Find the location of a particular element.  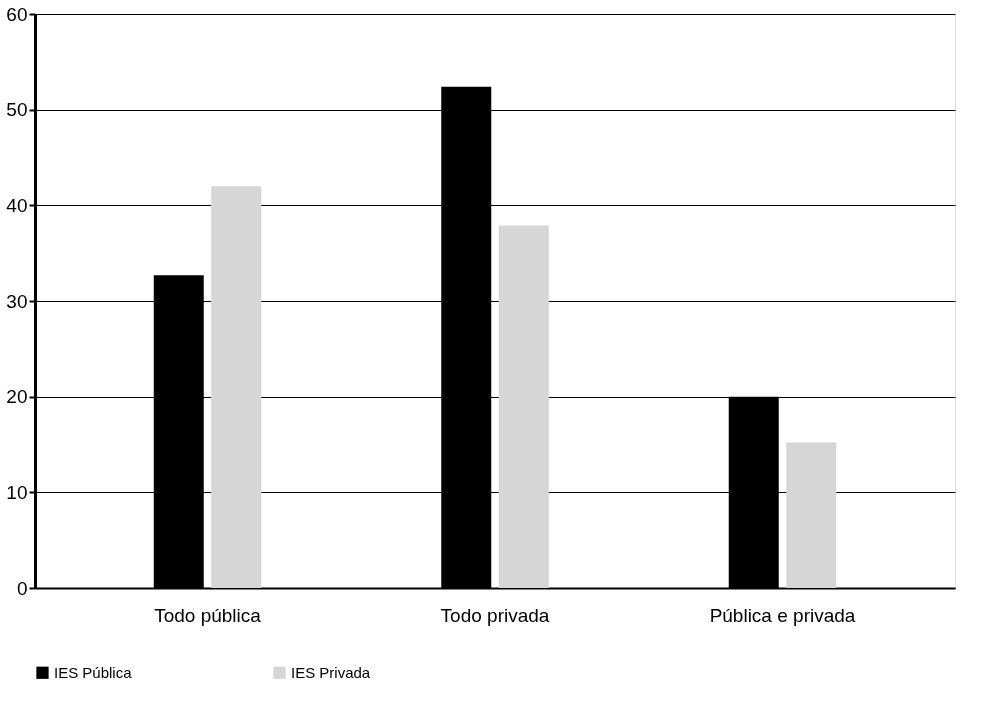

x-tick-label: Todo pública is located at coordinates (208, 615).